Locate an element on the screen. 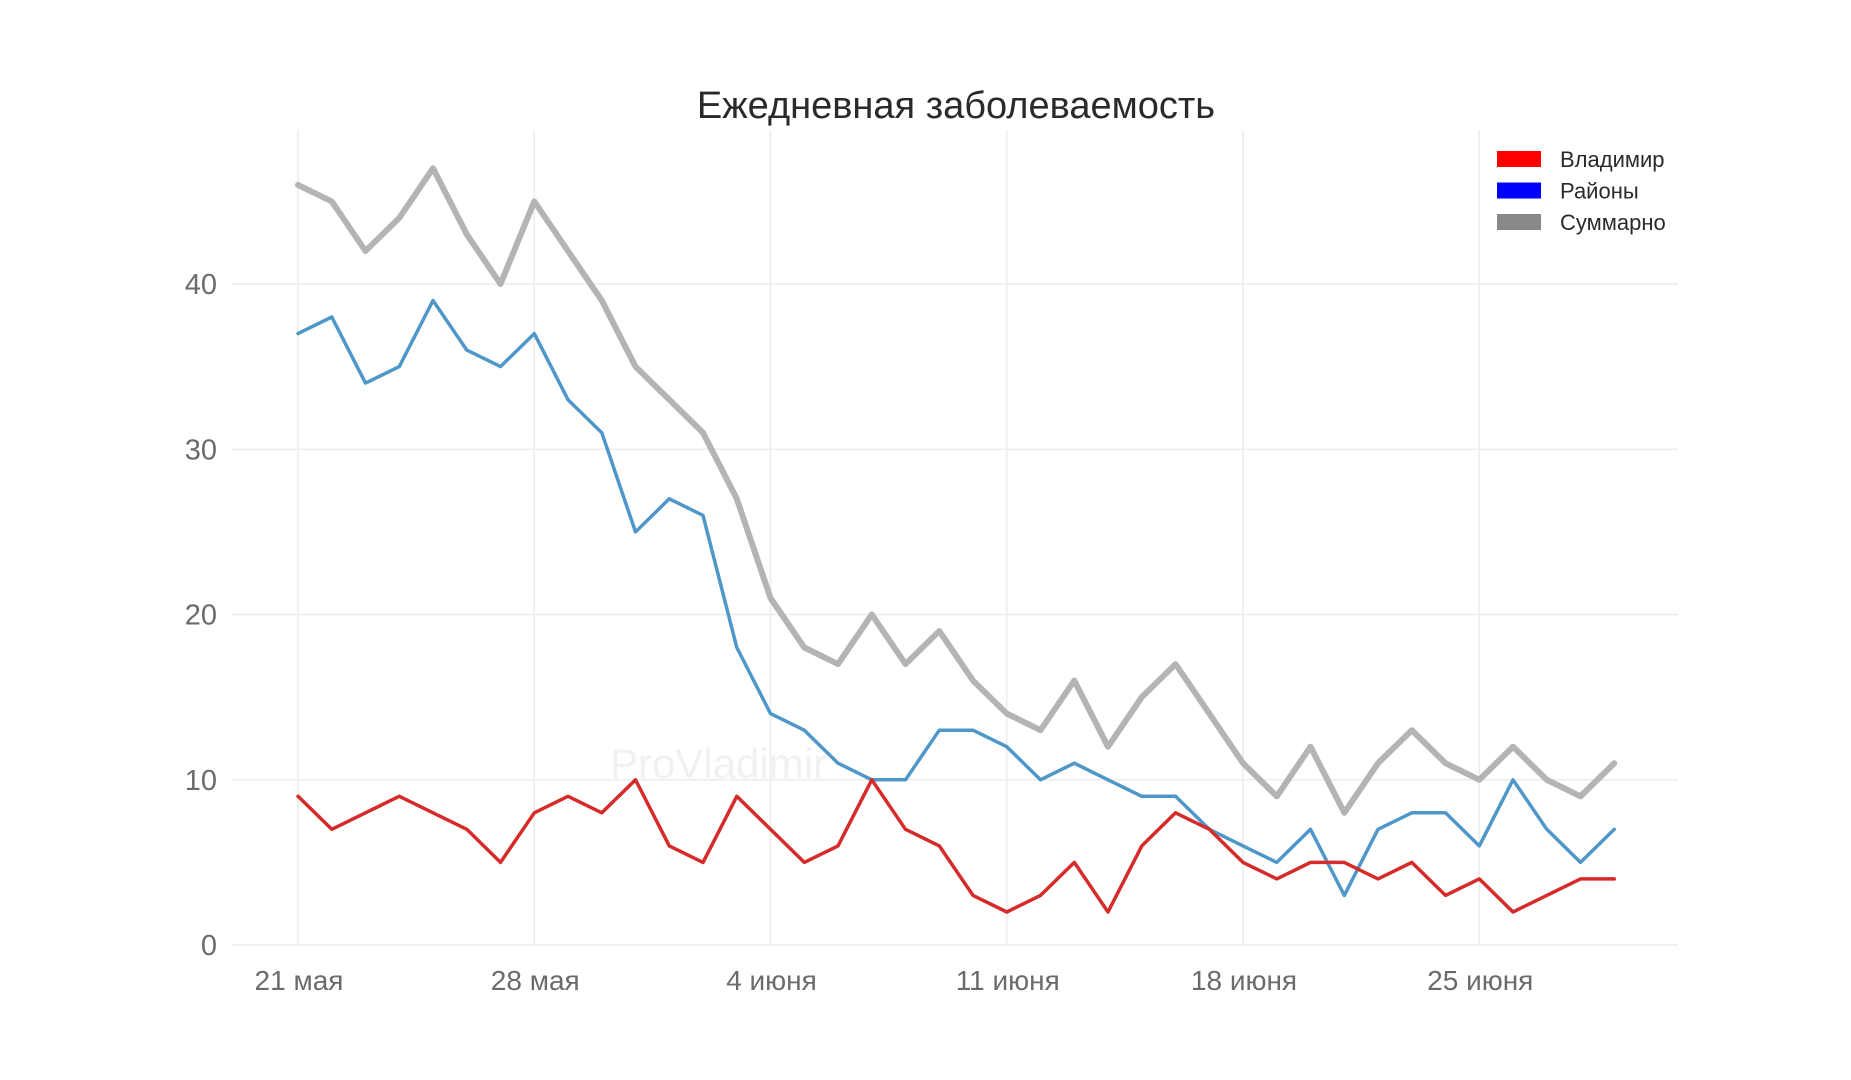  x-tick-label: 11 июня is located at coordinates (1008, 980).